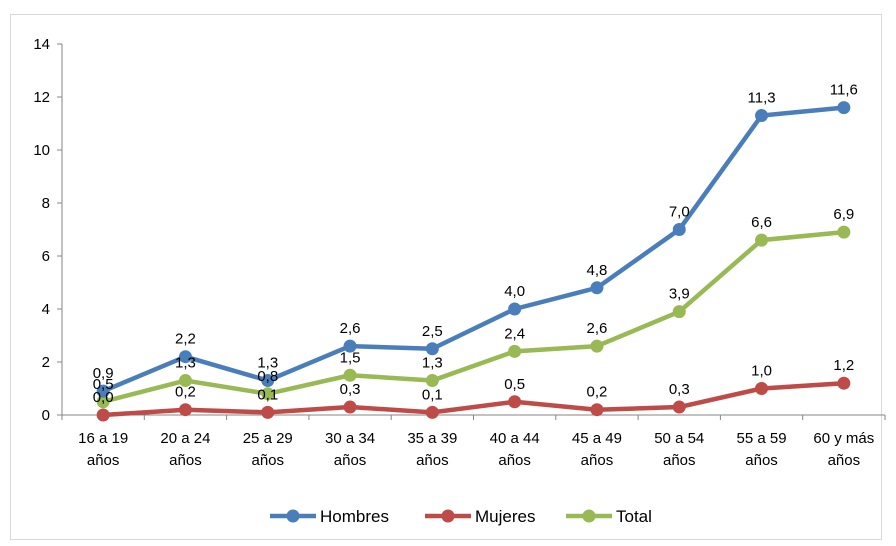  I want to click on data-label-mujeres: 1,0, so click(761, 371).